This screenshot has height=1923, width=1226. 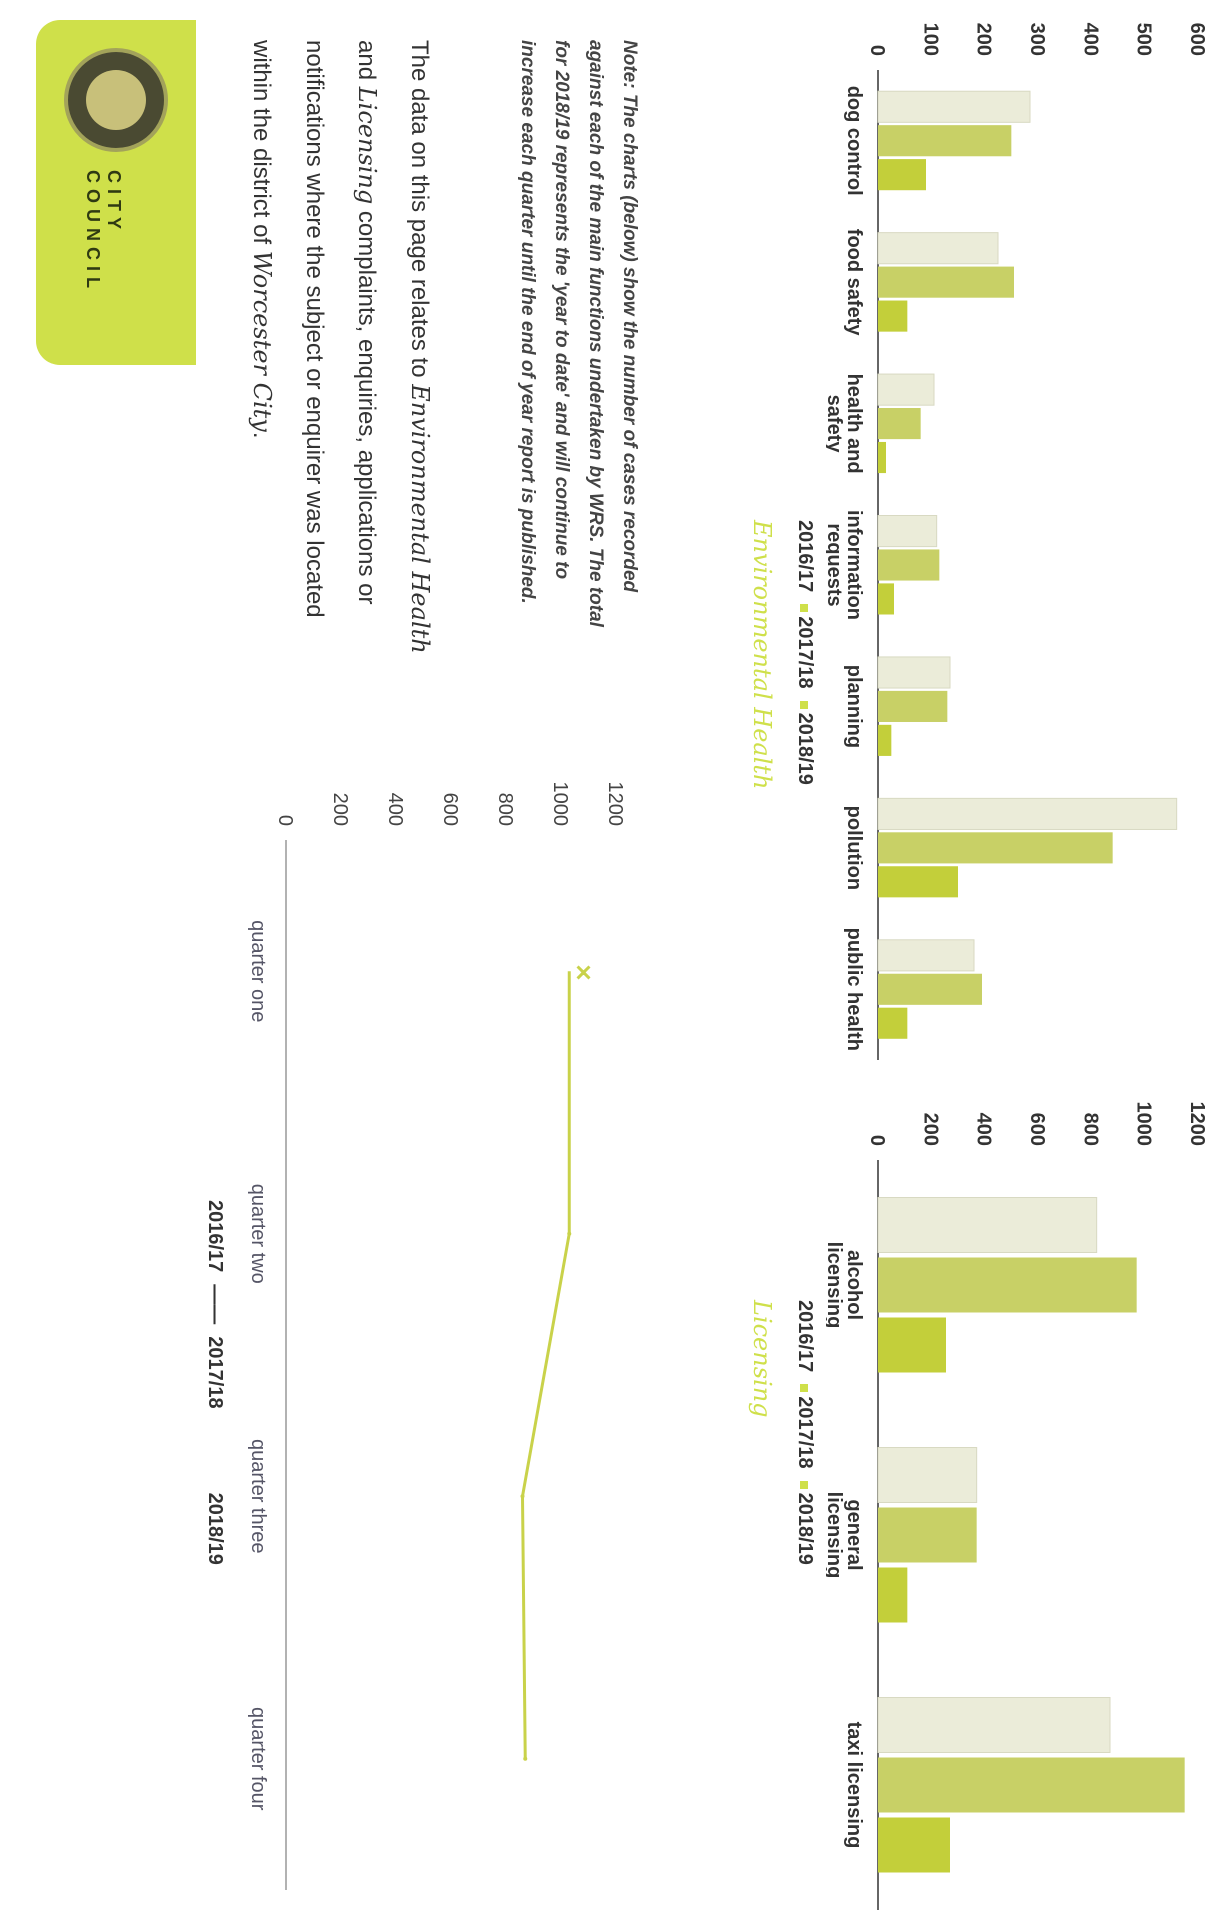 I want to click on lic-chart-legend: 2016/17 2017/18 2018/19, so click(x=804, y=1432).